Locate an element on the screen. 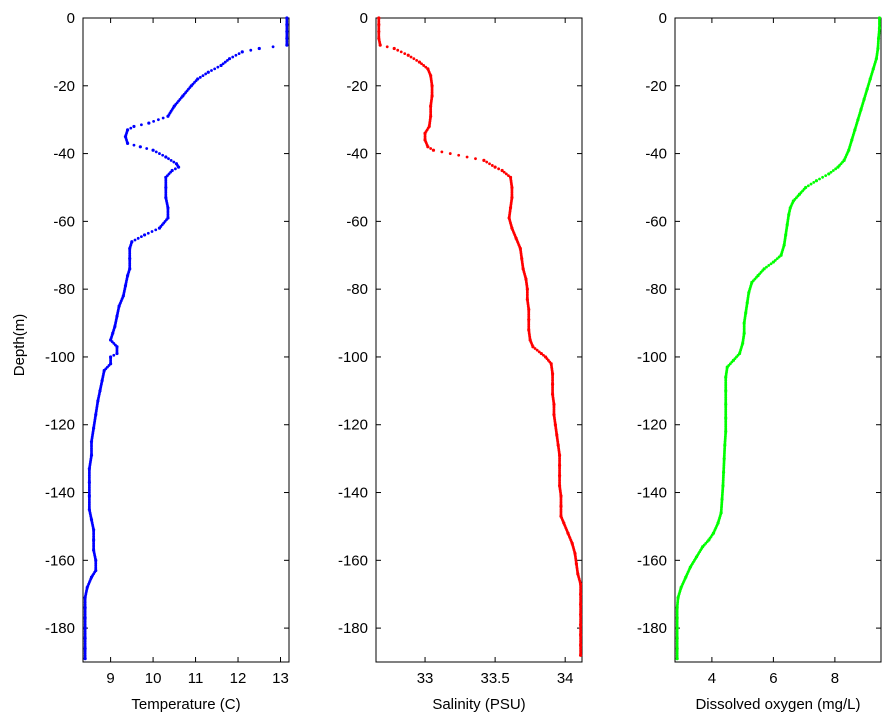 This screenshot has height=715, width=883. temperature-ytick-label: -40 is located at coordinates (64, 154).